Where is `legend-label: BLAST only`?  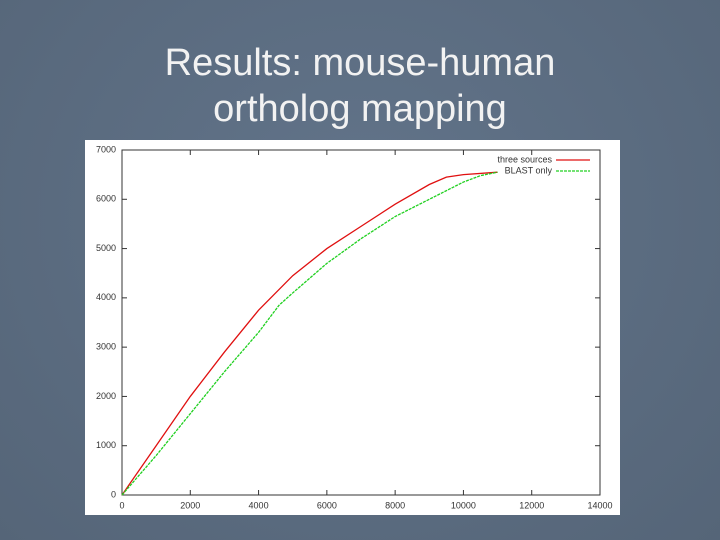 legend-label: BLAST only is located at coordinates (529, 170).